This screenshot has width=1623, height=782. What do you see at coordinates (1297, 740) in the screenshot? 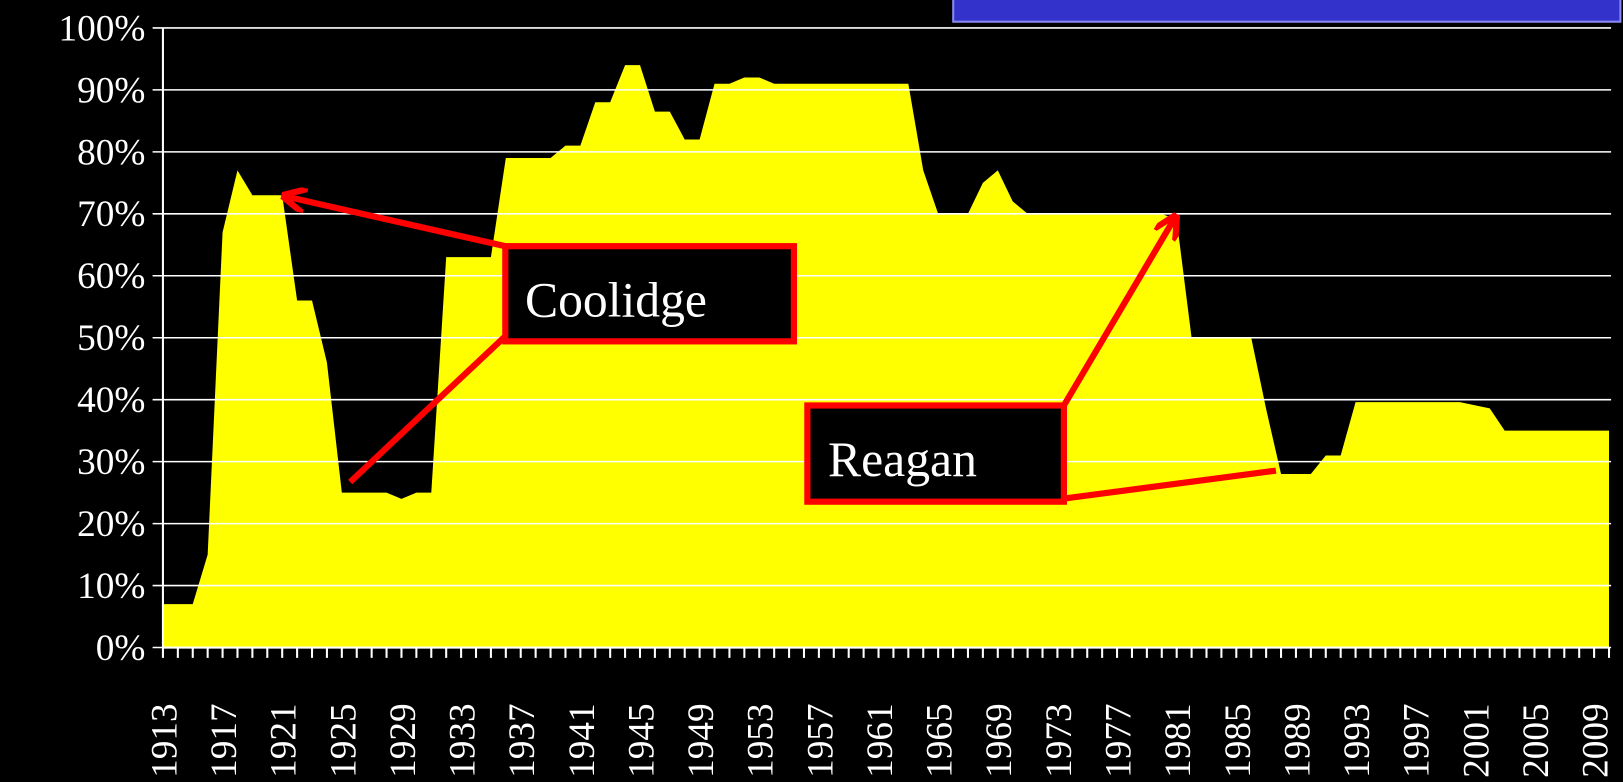
I see `x-tick-label: 1989` at bounding box center [1297, 740].